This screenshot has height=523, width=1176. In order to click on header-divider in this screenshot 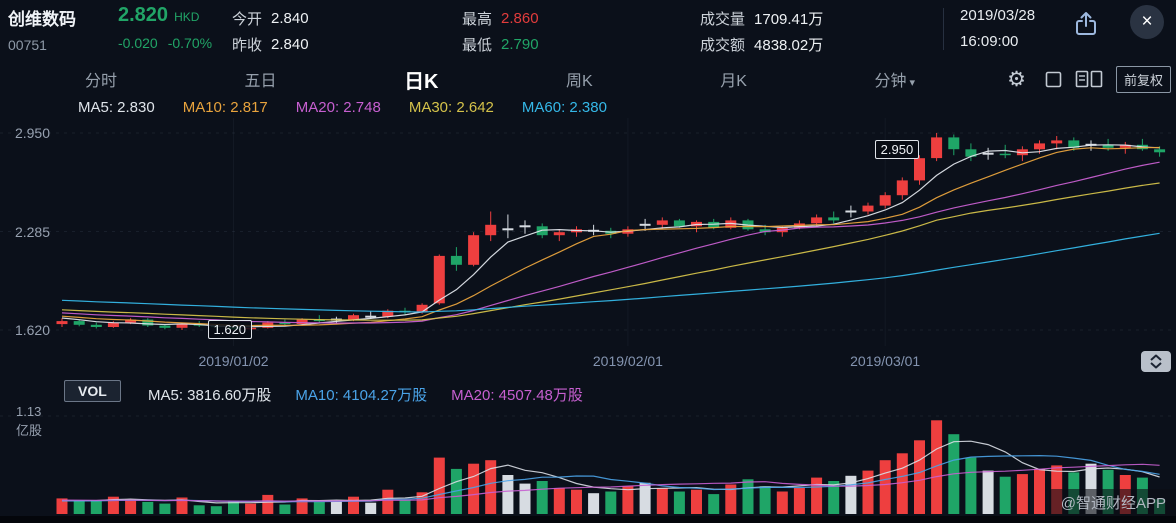, I will do `click(943, 29)`.